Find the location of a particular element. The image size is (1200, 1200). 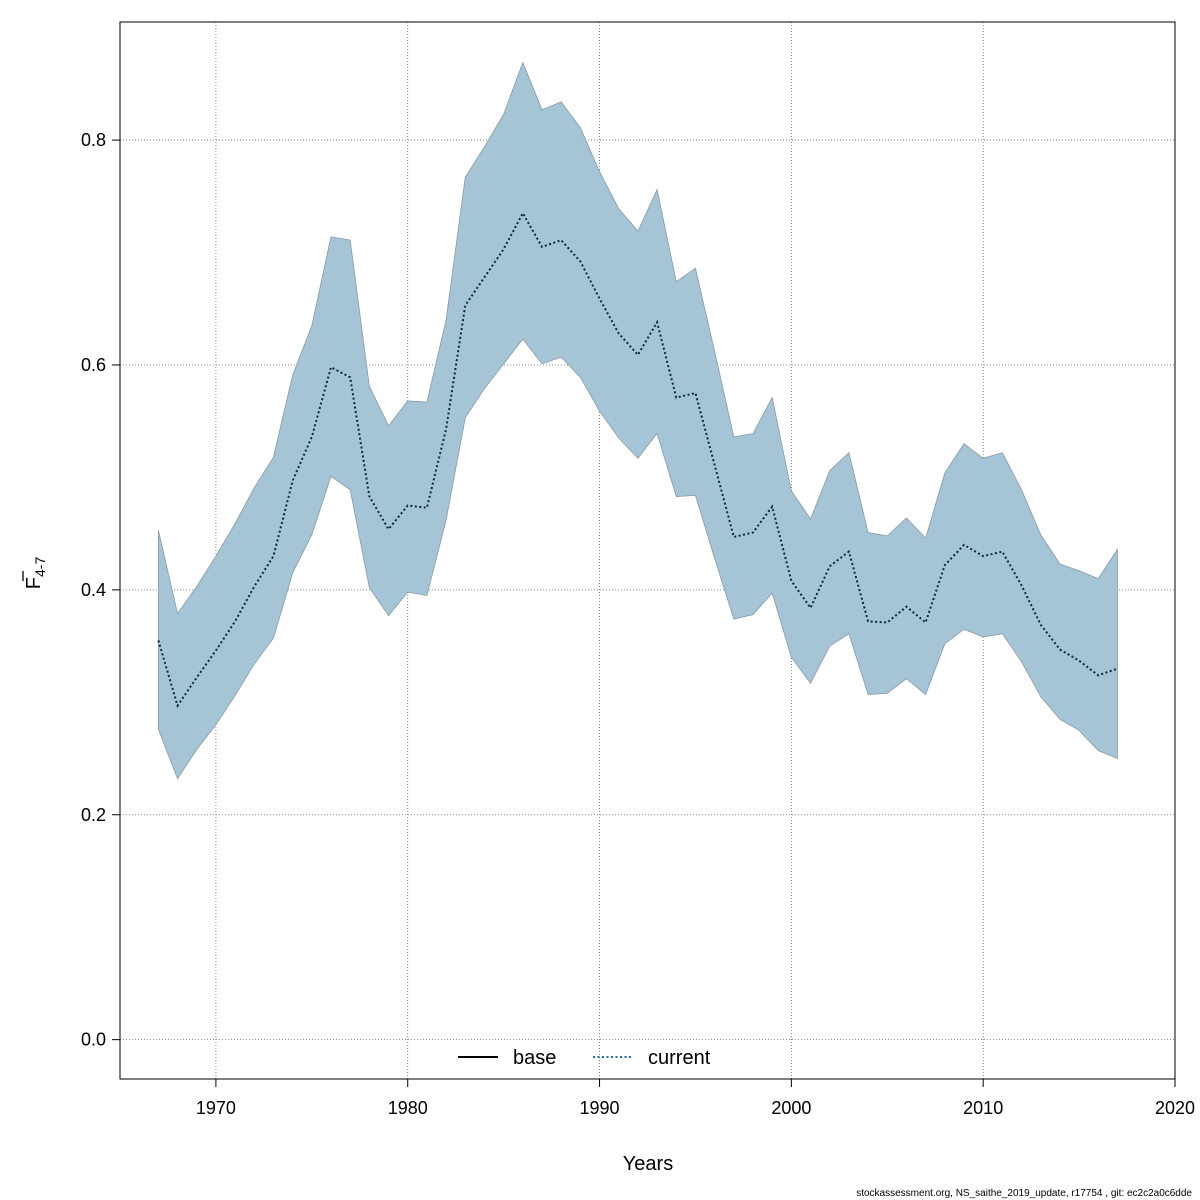

x-axis: 1970 1980 1990 2000 2010 2020 is located at coordinates (695, 1098).